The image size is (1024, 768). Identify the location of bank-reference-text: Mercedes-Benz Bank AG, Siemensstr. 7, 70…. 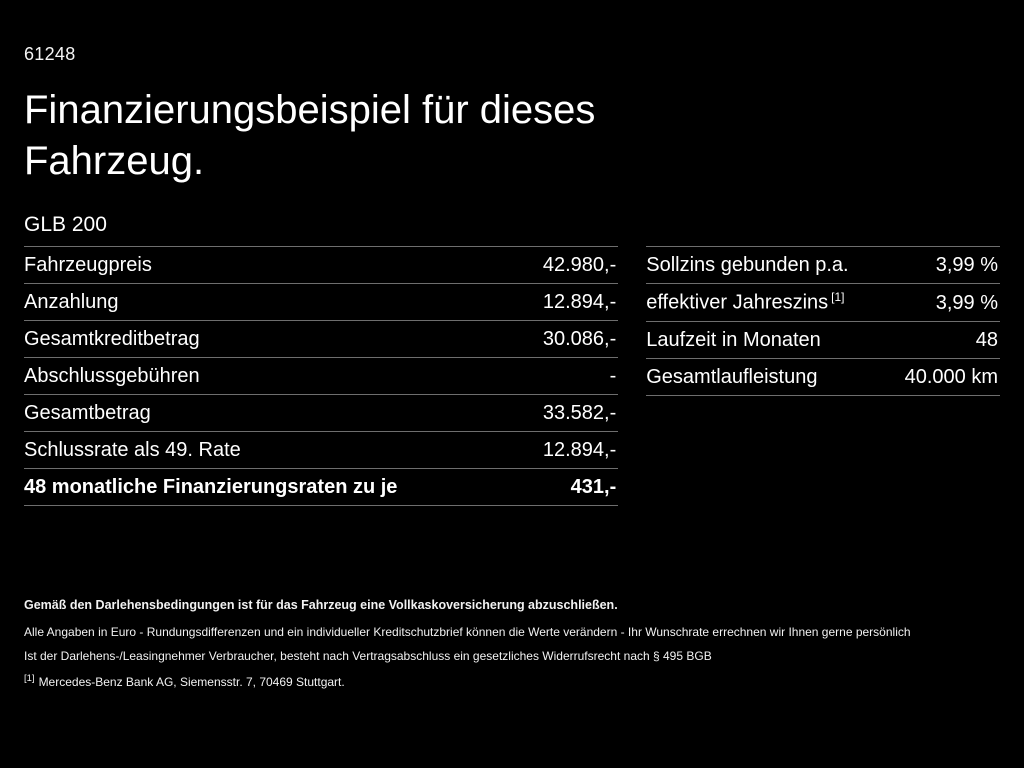
(191, 682).